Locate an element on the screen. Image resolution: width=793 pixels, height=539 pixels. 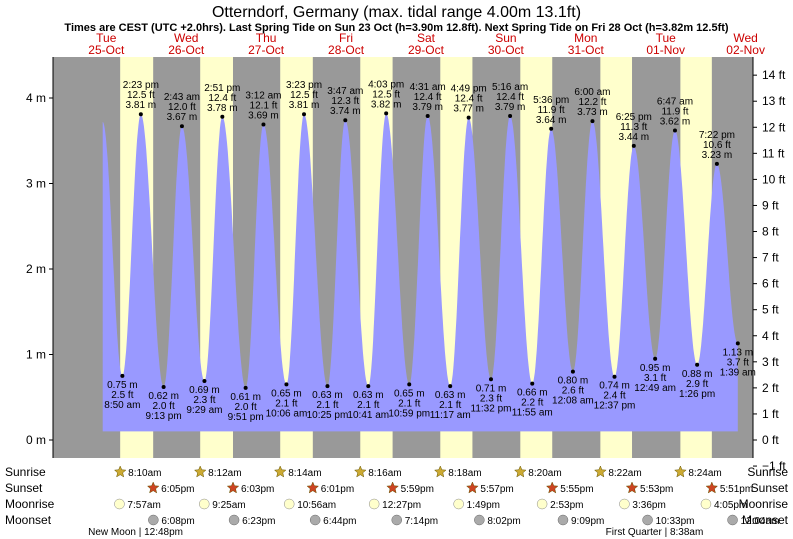
y-tick-label-right: 3 ft is located at coordinates (770, 362).